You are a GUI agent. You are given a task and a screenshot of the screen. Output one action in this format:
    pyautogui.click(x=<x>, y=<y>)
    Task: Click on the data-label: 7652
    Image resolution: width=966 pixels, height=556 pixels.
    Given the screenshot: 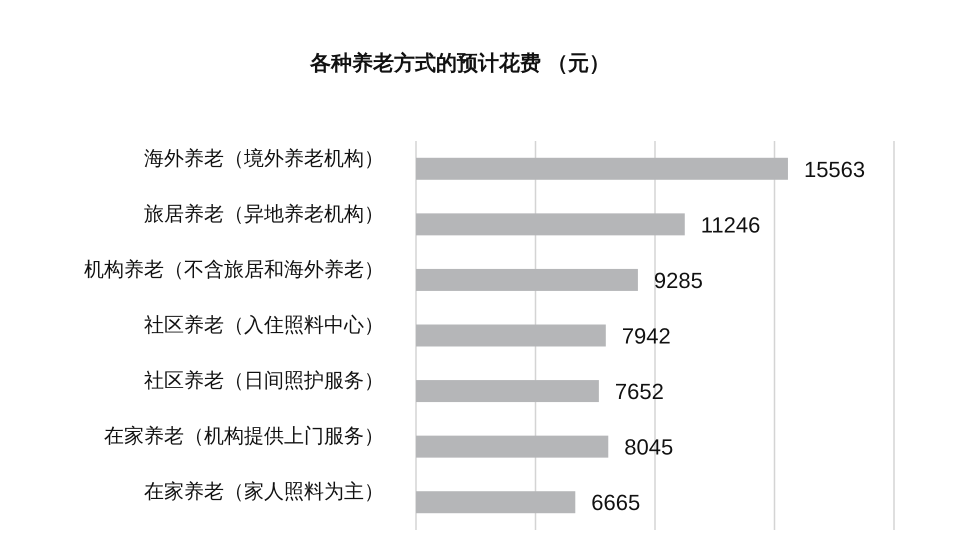 What is the action you would take?
    pyautogui.click(x=639, y=391)
    